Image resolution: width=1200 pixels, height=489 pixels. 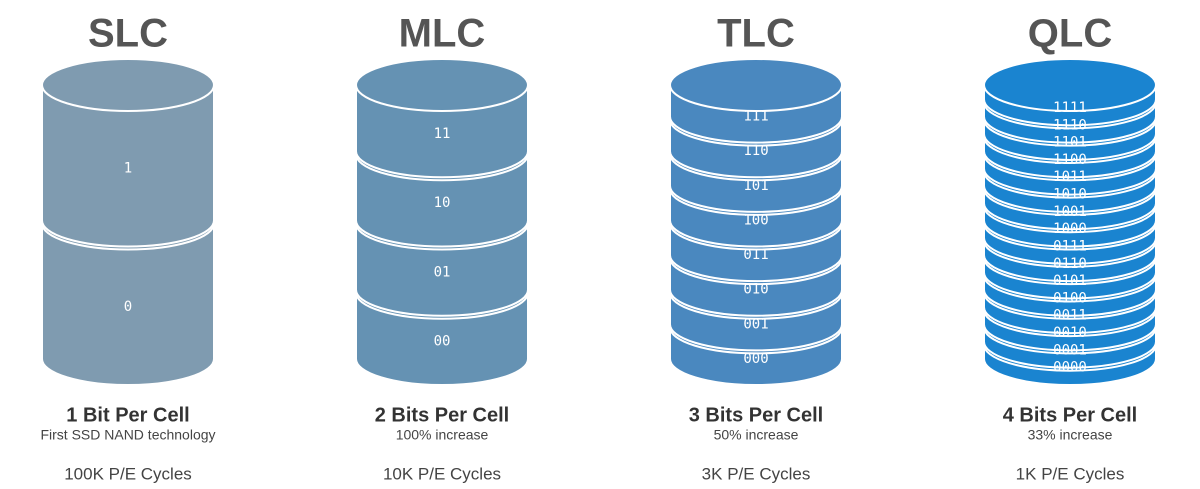 What do you see at coordinates (128, 34) in the screenshot?
I see `column-title: SLC` at bounding box center [128, 34].